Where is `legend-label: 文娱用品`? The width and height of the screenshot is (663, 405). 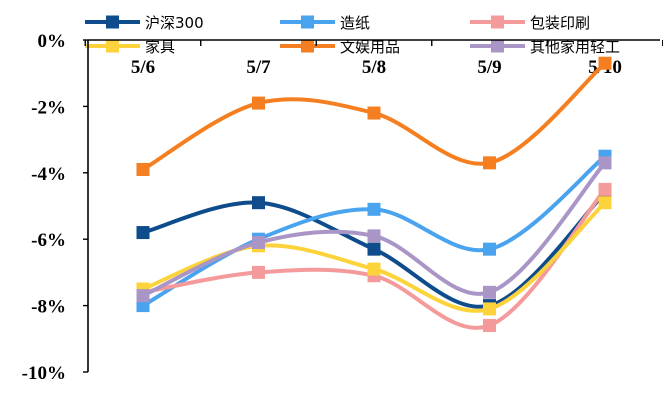
legend-label: 文娱用品 is located at coordinates (370, 47).